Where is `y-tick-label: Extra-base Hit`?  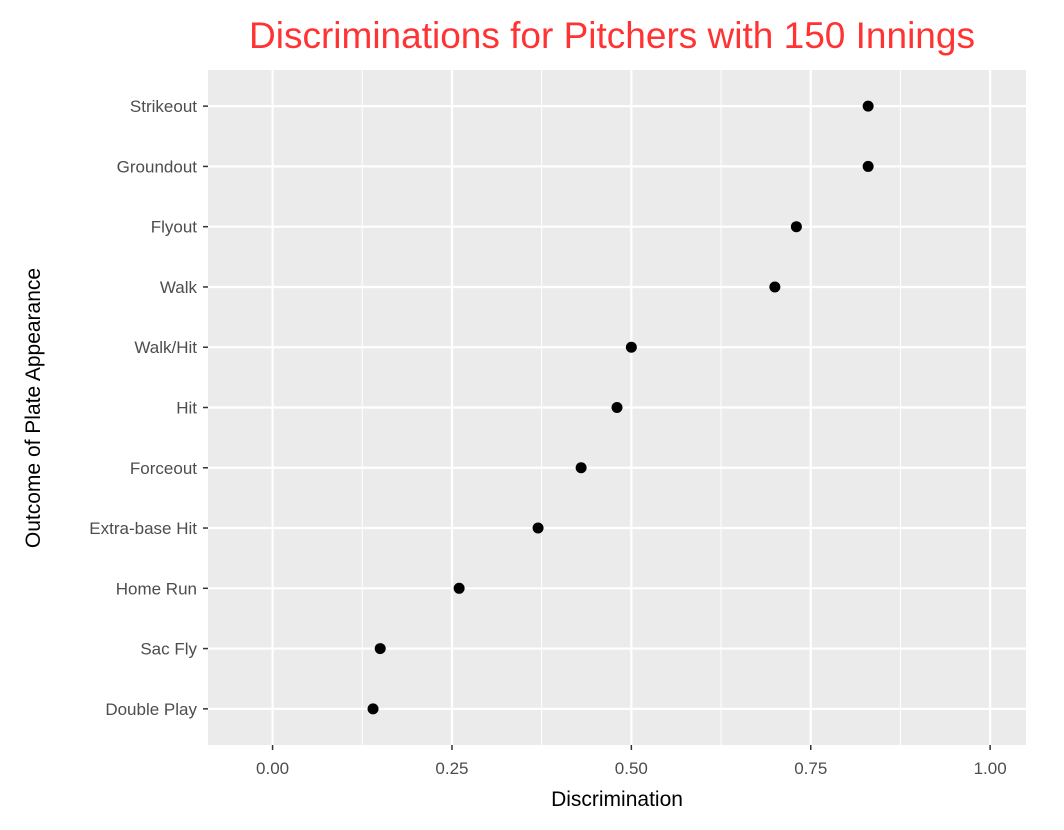
y-tick-label: Extra-base Hit is located at coordinates (143, 528).